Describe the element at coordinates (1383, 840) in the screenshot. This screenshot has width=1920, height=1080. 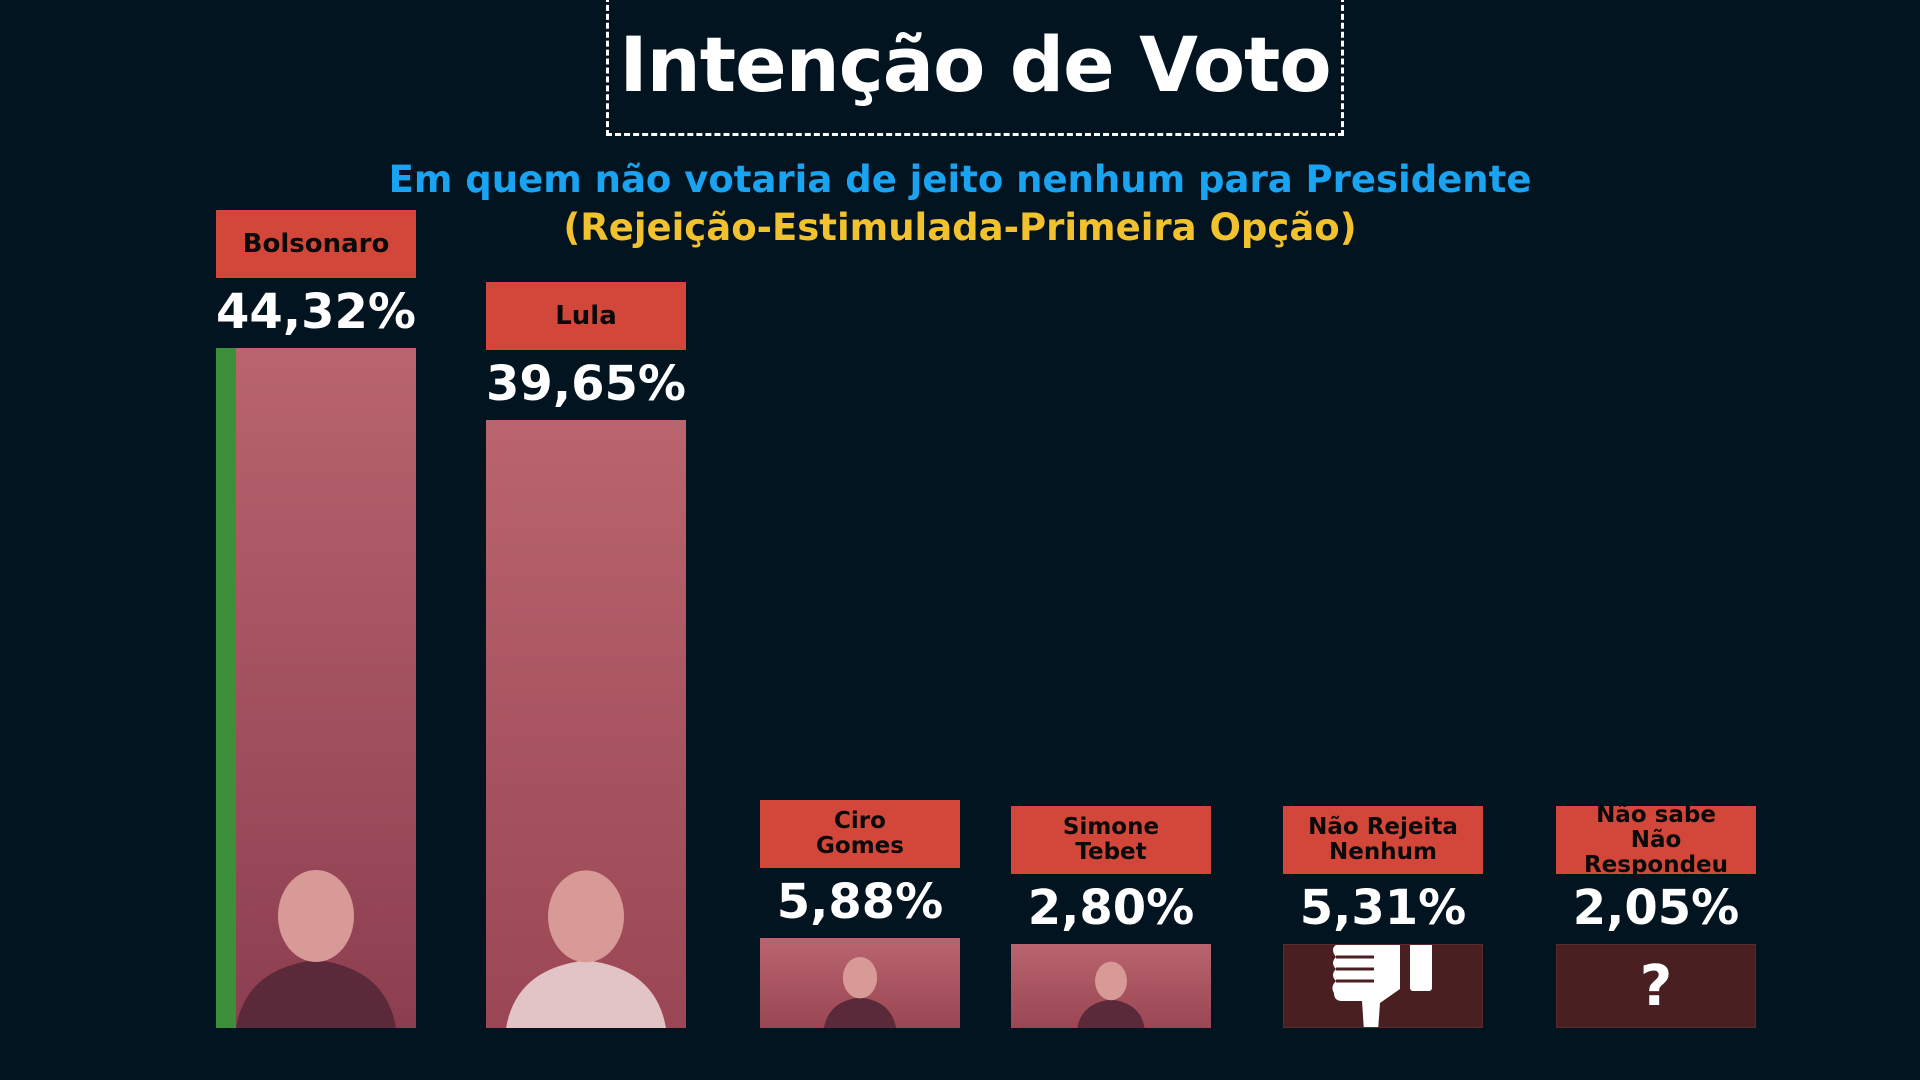
I see `category-label-nao-rejeita-nenhum: Não Rejeita Nenhum` at that location.